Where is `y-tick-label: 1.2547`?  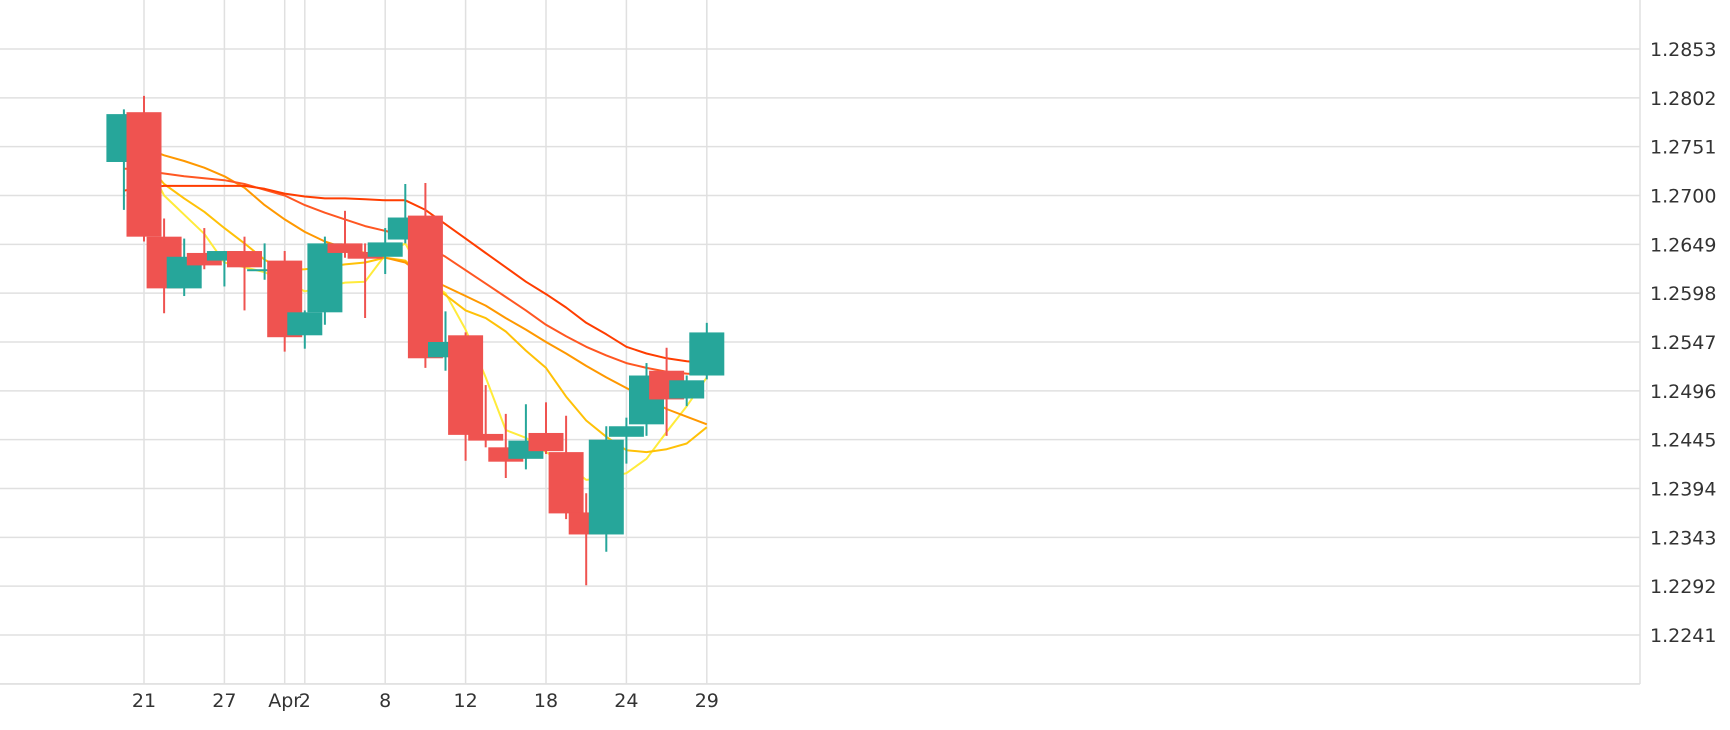
y-tick-label: 1.2547 is located at coordinates (1683, 343).